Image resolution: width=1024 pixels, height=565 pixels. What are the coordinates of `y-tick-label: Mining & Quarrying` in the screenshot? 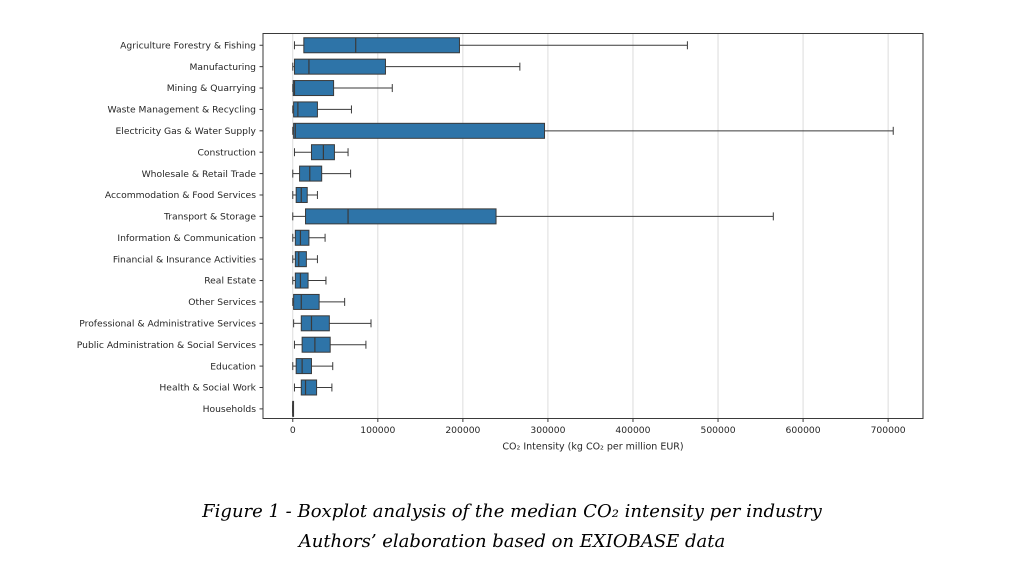 It's located at (211, 88).